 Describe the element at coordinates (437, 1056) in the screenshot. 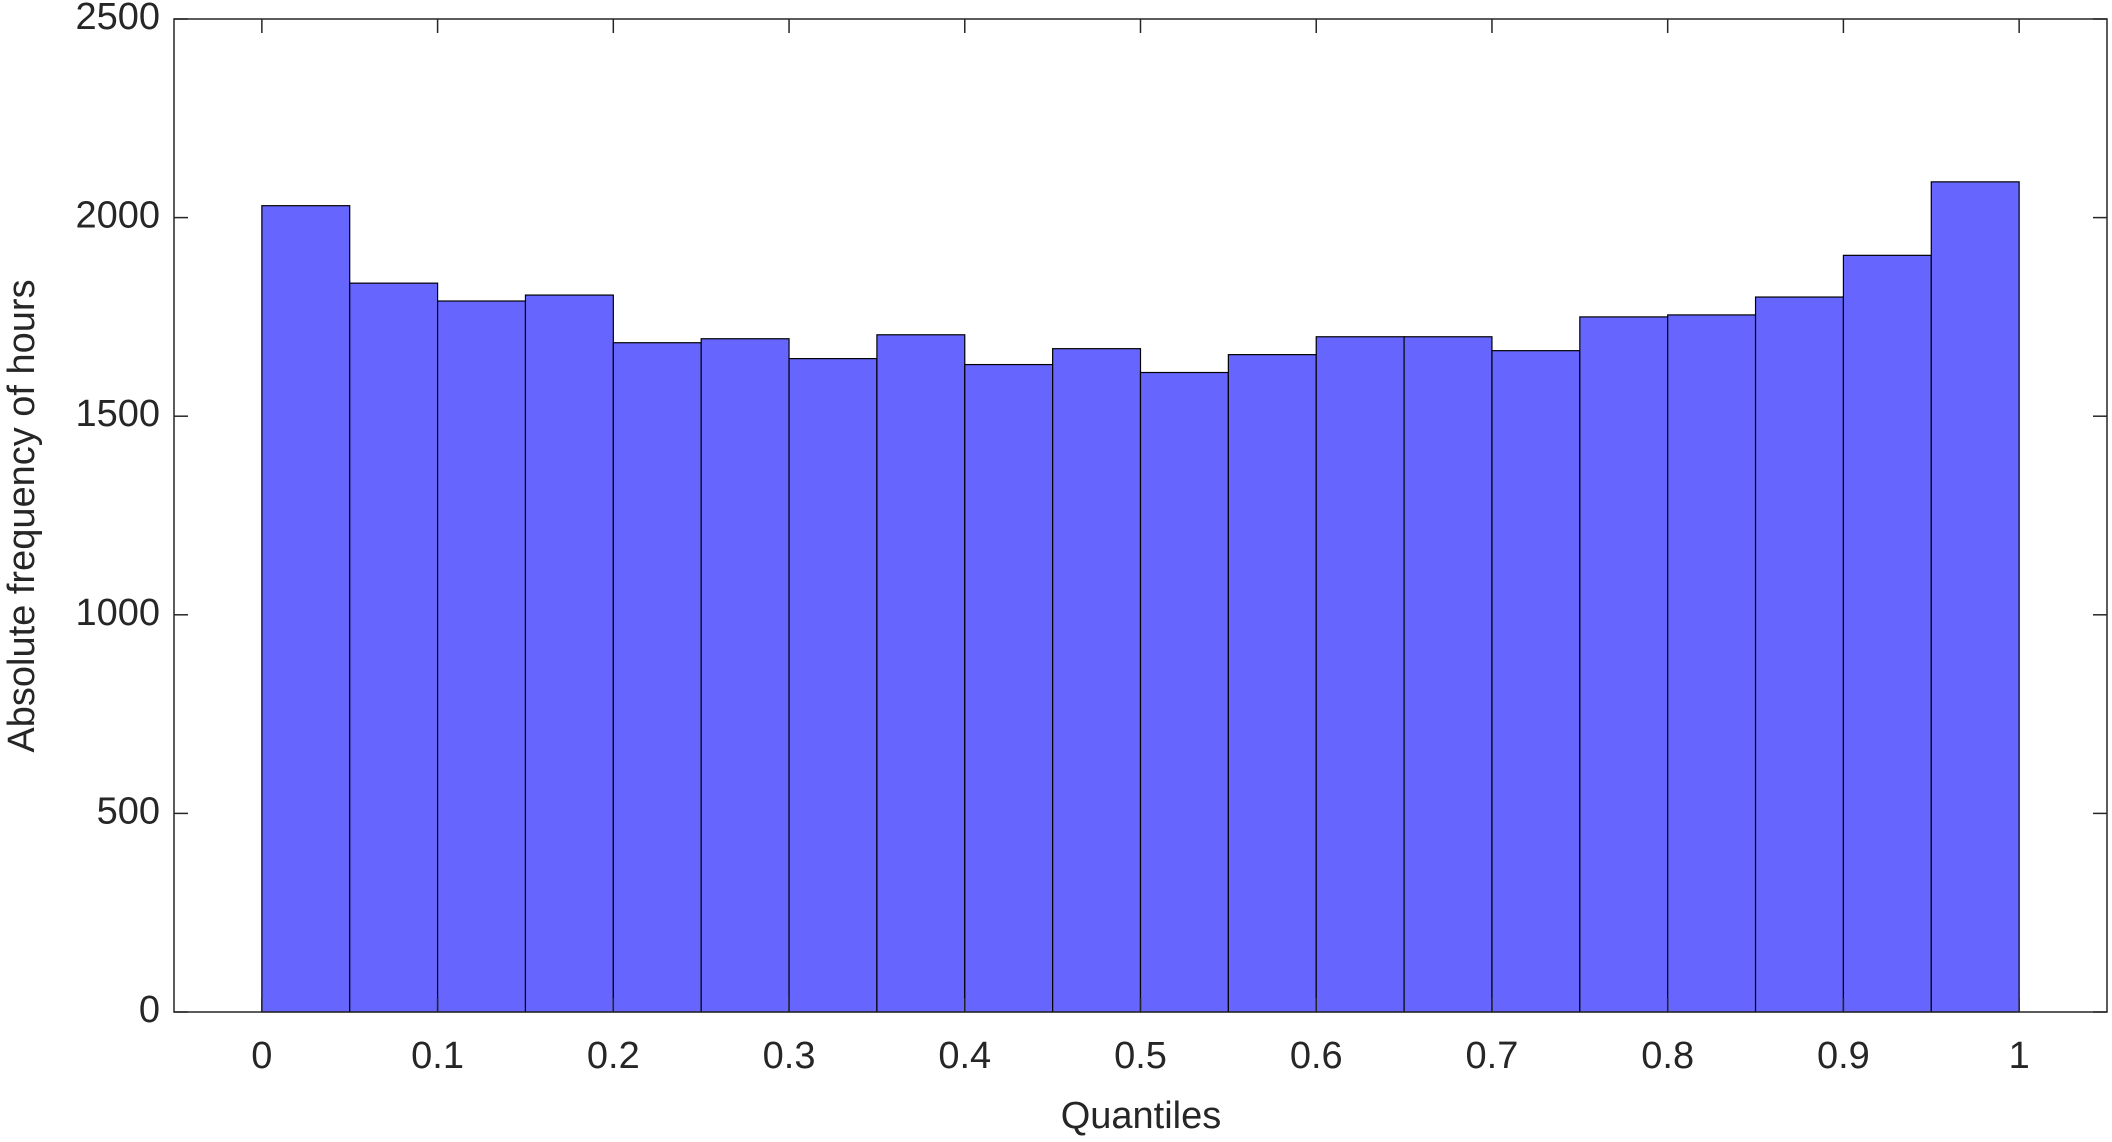

I see `x-tick-label: 0.1` at that location.